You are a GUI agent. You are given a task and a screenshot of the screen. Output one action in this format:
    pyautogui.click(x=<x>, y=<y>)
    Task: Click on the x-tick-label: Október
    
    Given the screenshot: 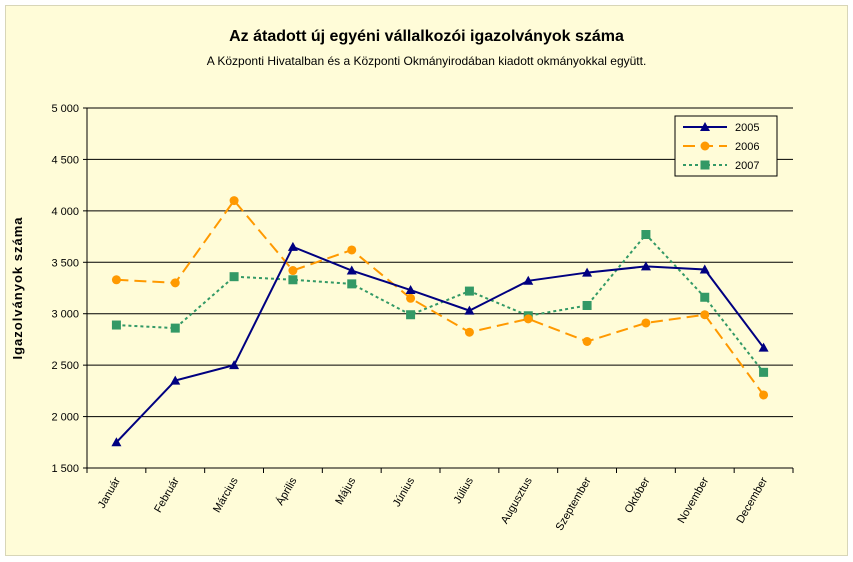 What is the action you would take?
    pyautogui.click(x=638, y=495)
    